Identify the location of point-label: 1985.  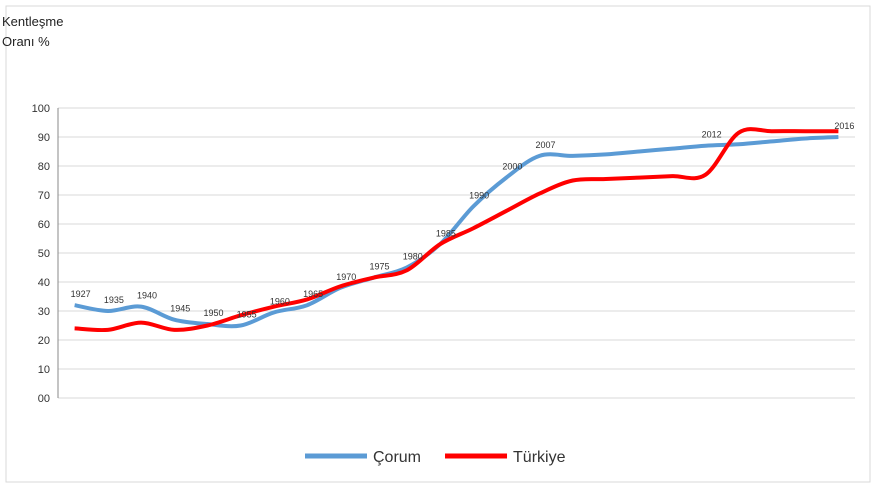
(446, 233).